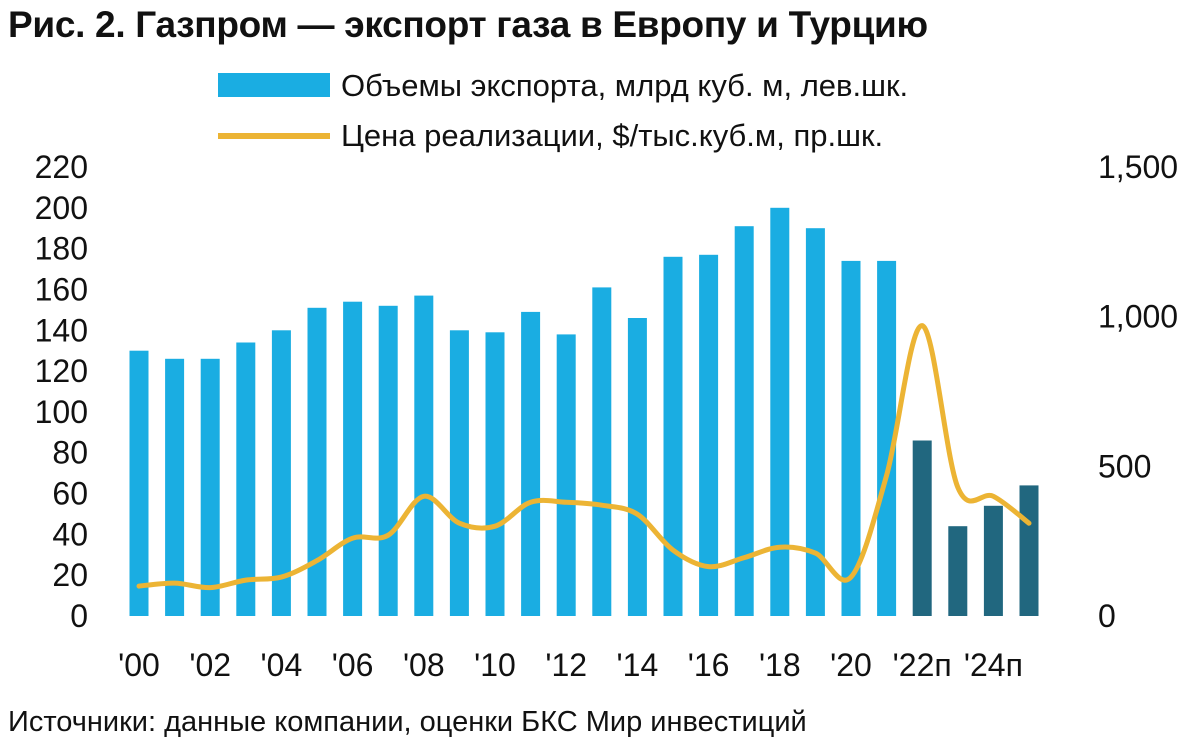  What do you see at coordinates (61, 208) in the screenshot?
I see `y-left-tick-label: 200` at bounding box center [61, 208].